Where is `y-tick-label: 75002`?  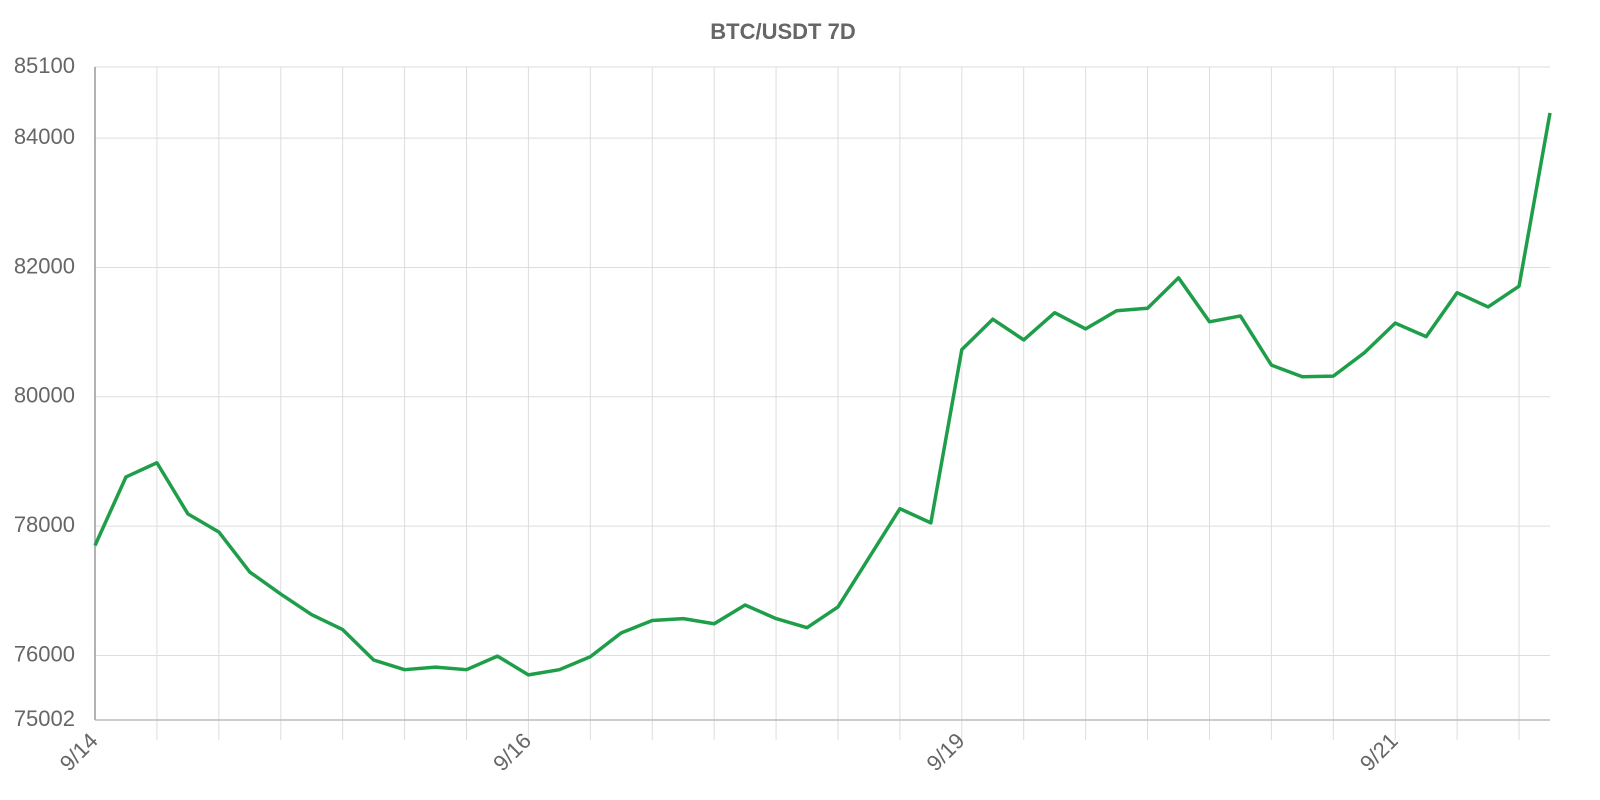
y-tick-label: 75002 is located at coordinates (44, 718).